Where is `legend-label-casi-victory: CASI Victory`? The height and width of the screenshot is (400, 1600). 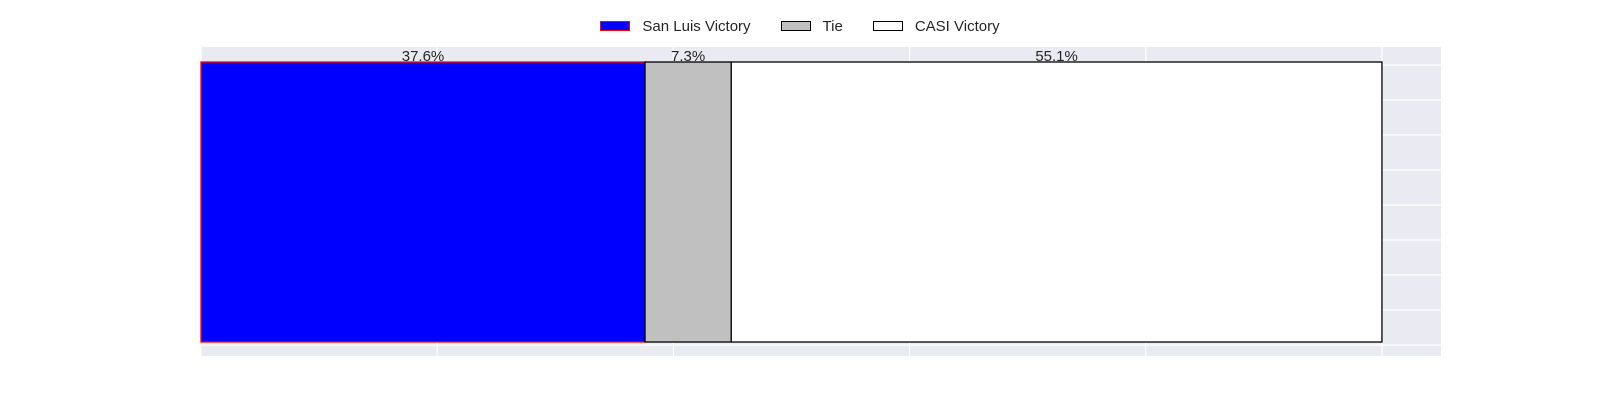 legend-label-casi-victory: CASI Victory is located at coordinates (957, 26).